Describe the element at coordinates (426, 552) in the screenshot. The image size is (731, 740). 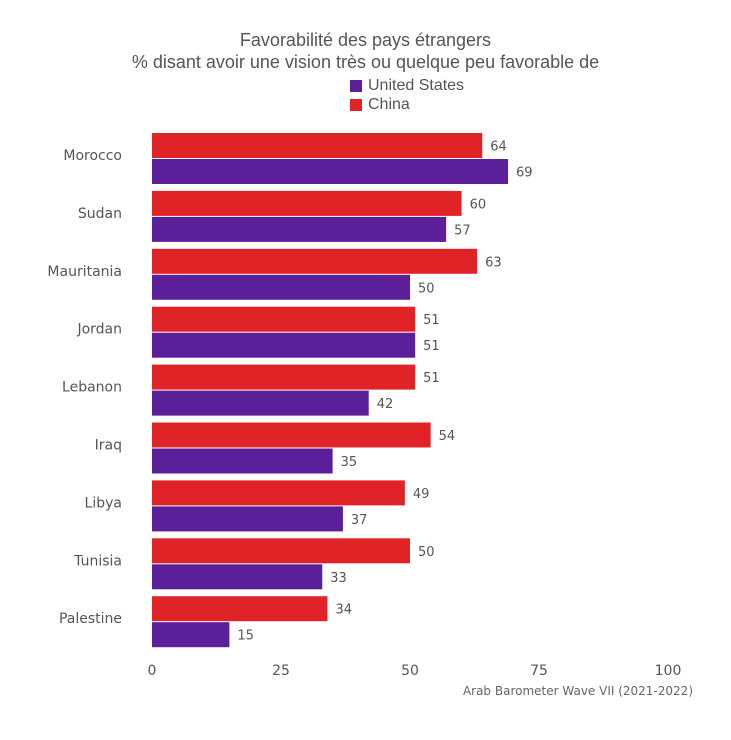
I see `data-label-china-tunisia: 50` at that location.